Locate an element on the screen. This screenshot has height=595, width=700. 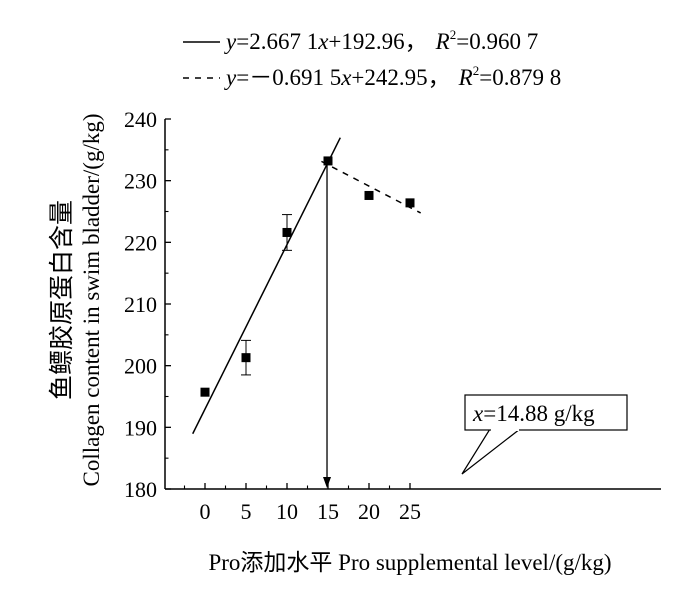
x-tick-label: 10 is located at coordinates (287, 511).